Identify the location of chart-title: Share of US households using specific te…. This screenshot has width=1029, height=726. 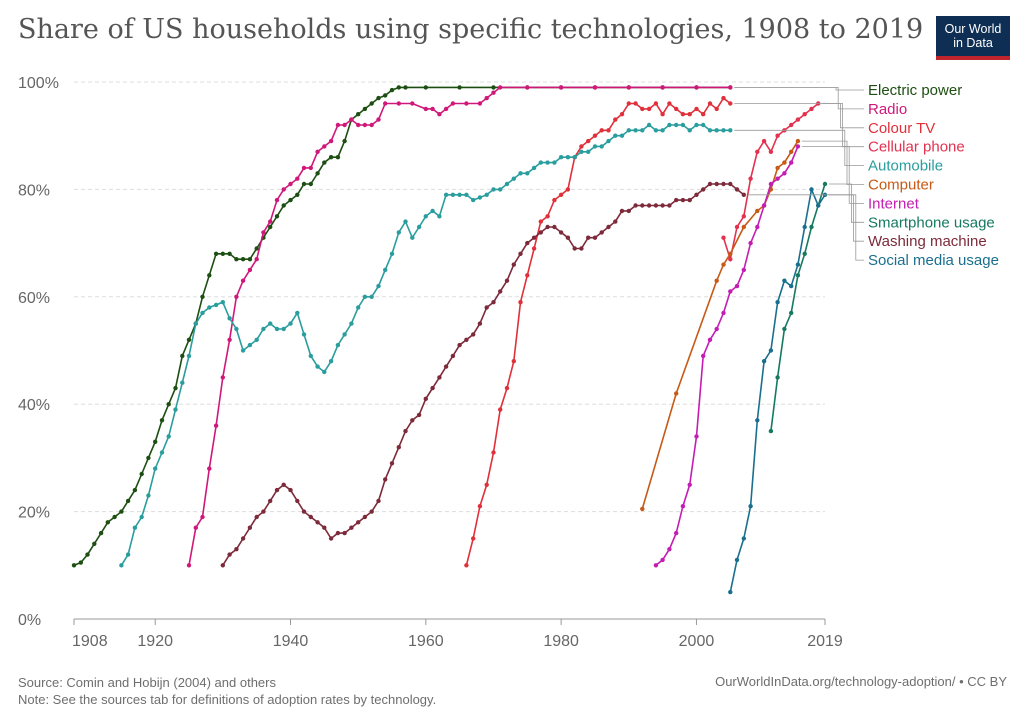
(471, 29).